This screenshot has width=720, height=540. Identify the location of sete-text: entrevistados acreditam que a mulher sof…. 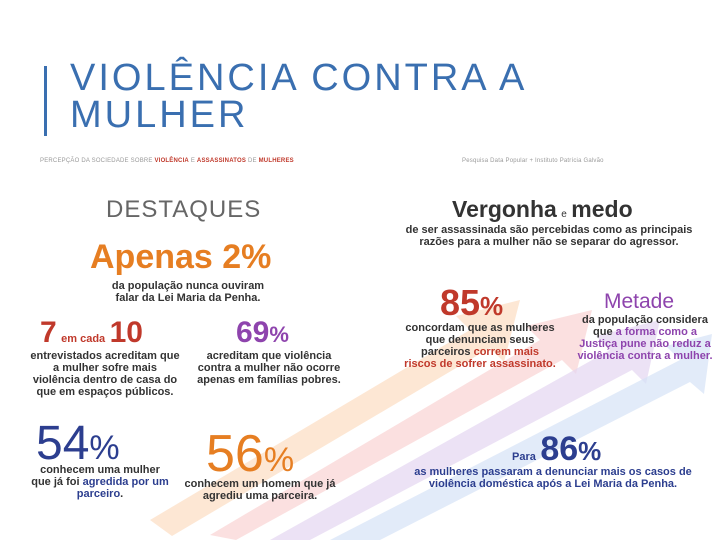
(105, 374).